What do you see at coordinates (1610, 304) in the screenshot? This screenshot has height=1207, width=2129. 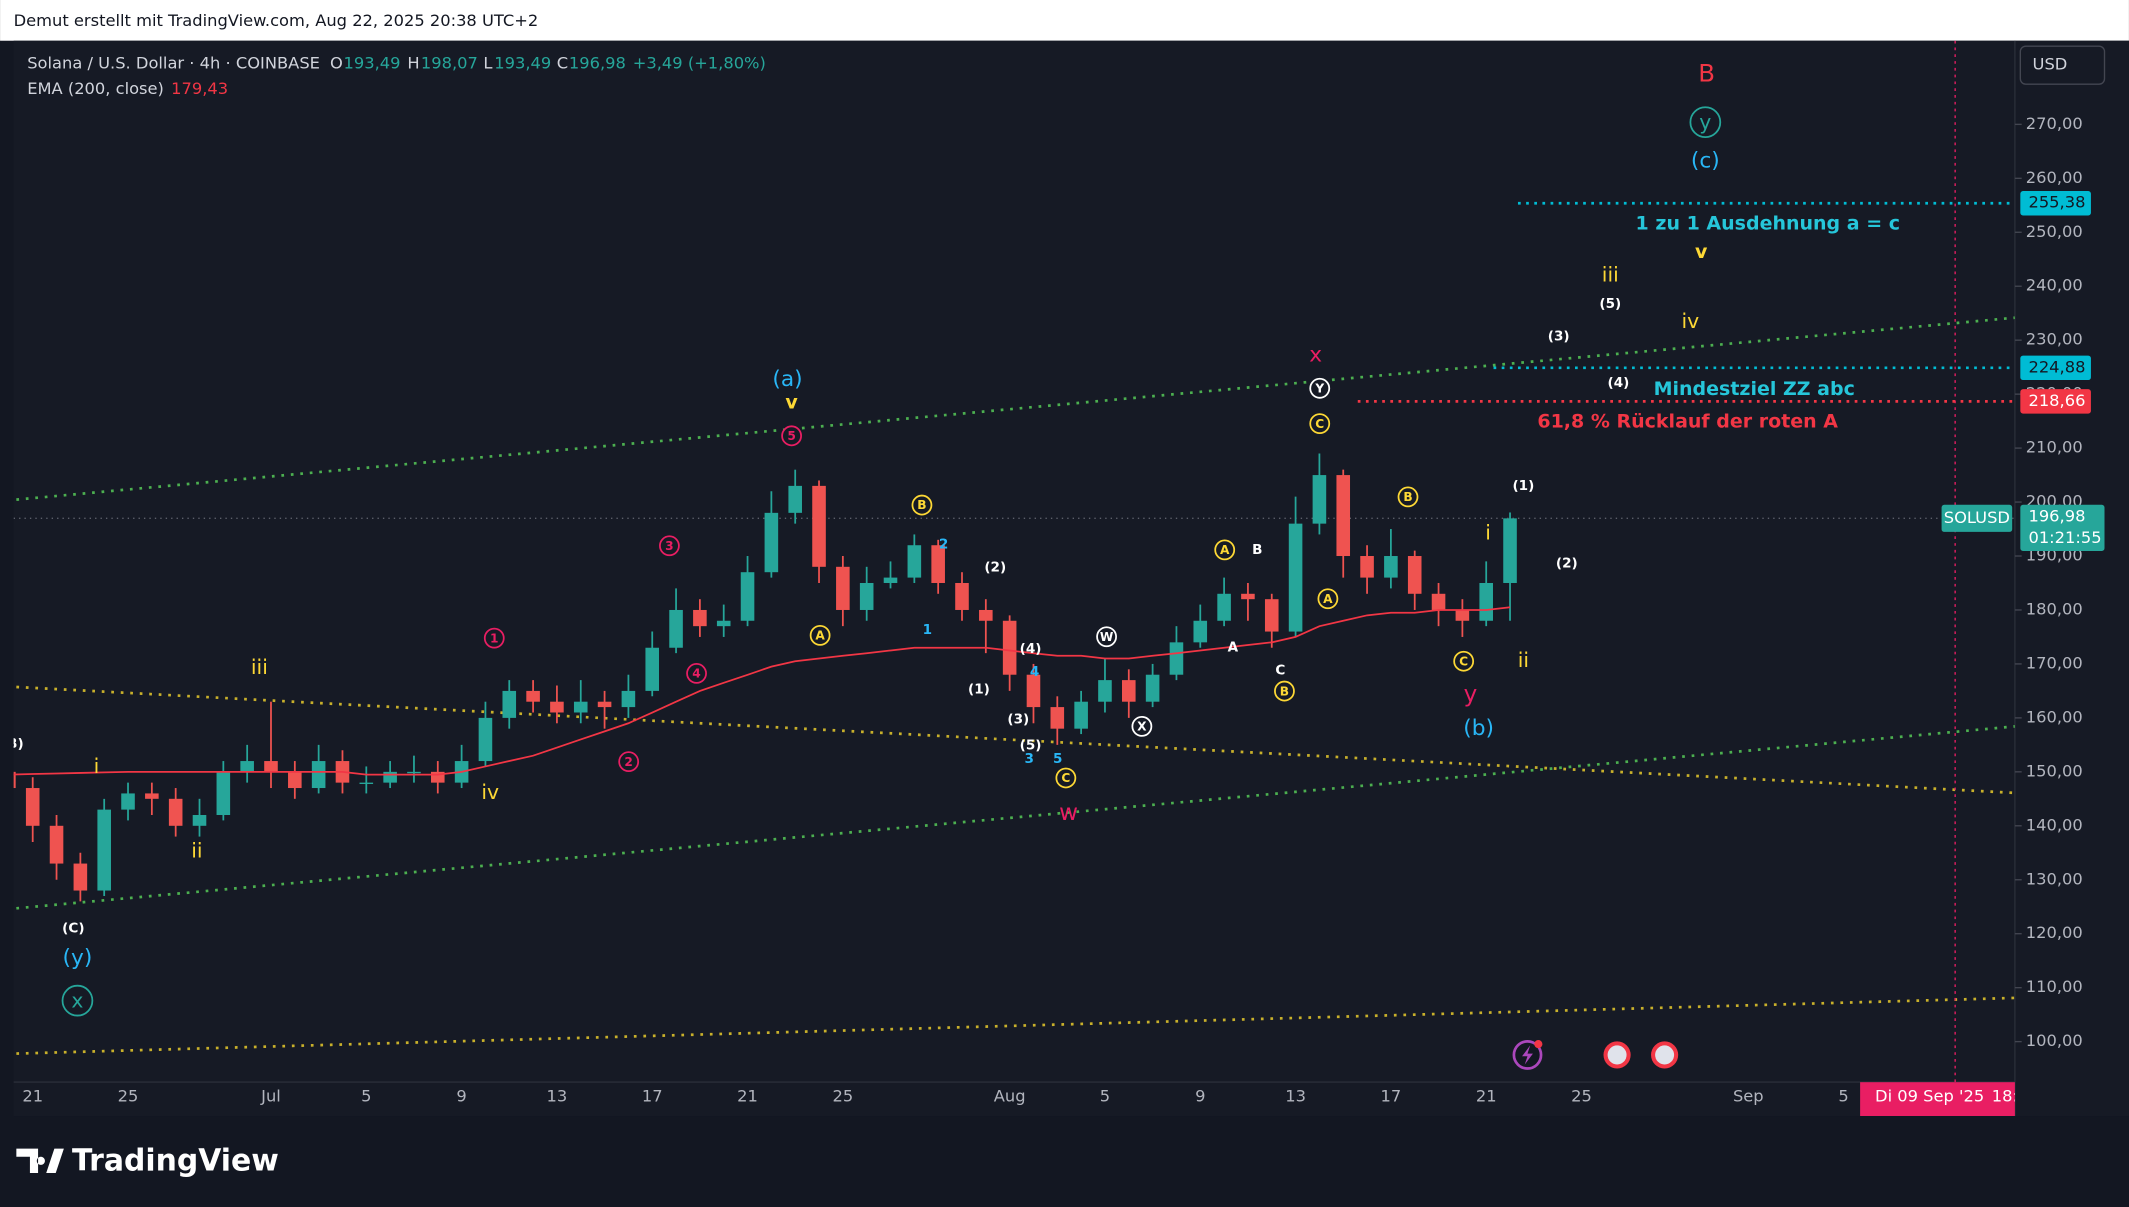 I see `annotation: (5)` at bounding box center [1610, 304].